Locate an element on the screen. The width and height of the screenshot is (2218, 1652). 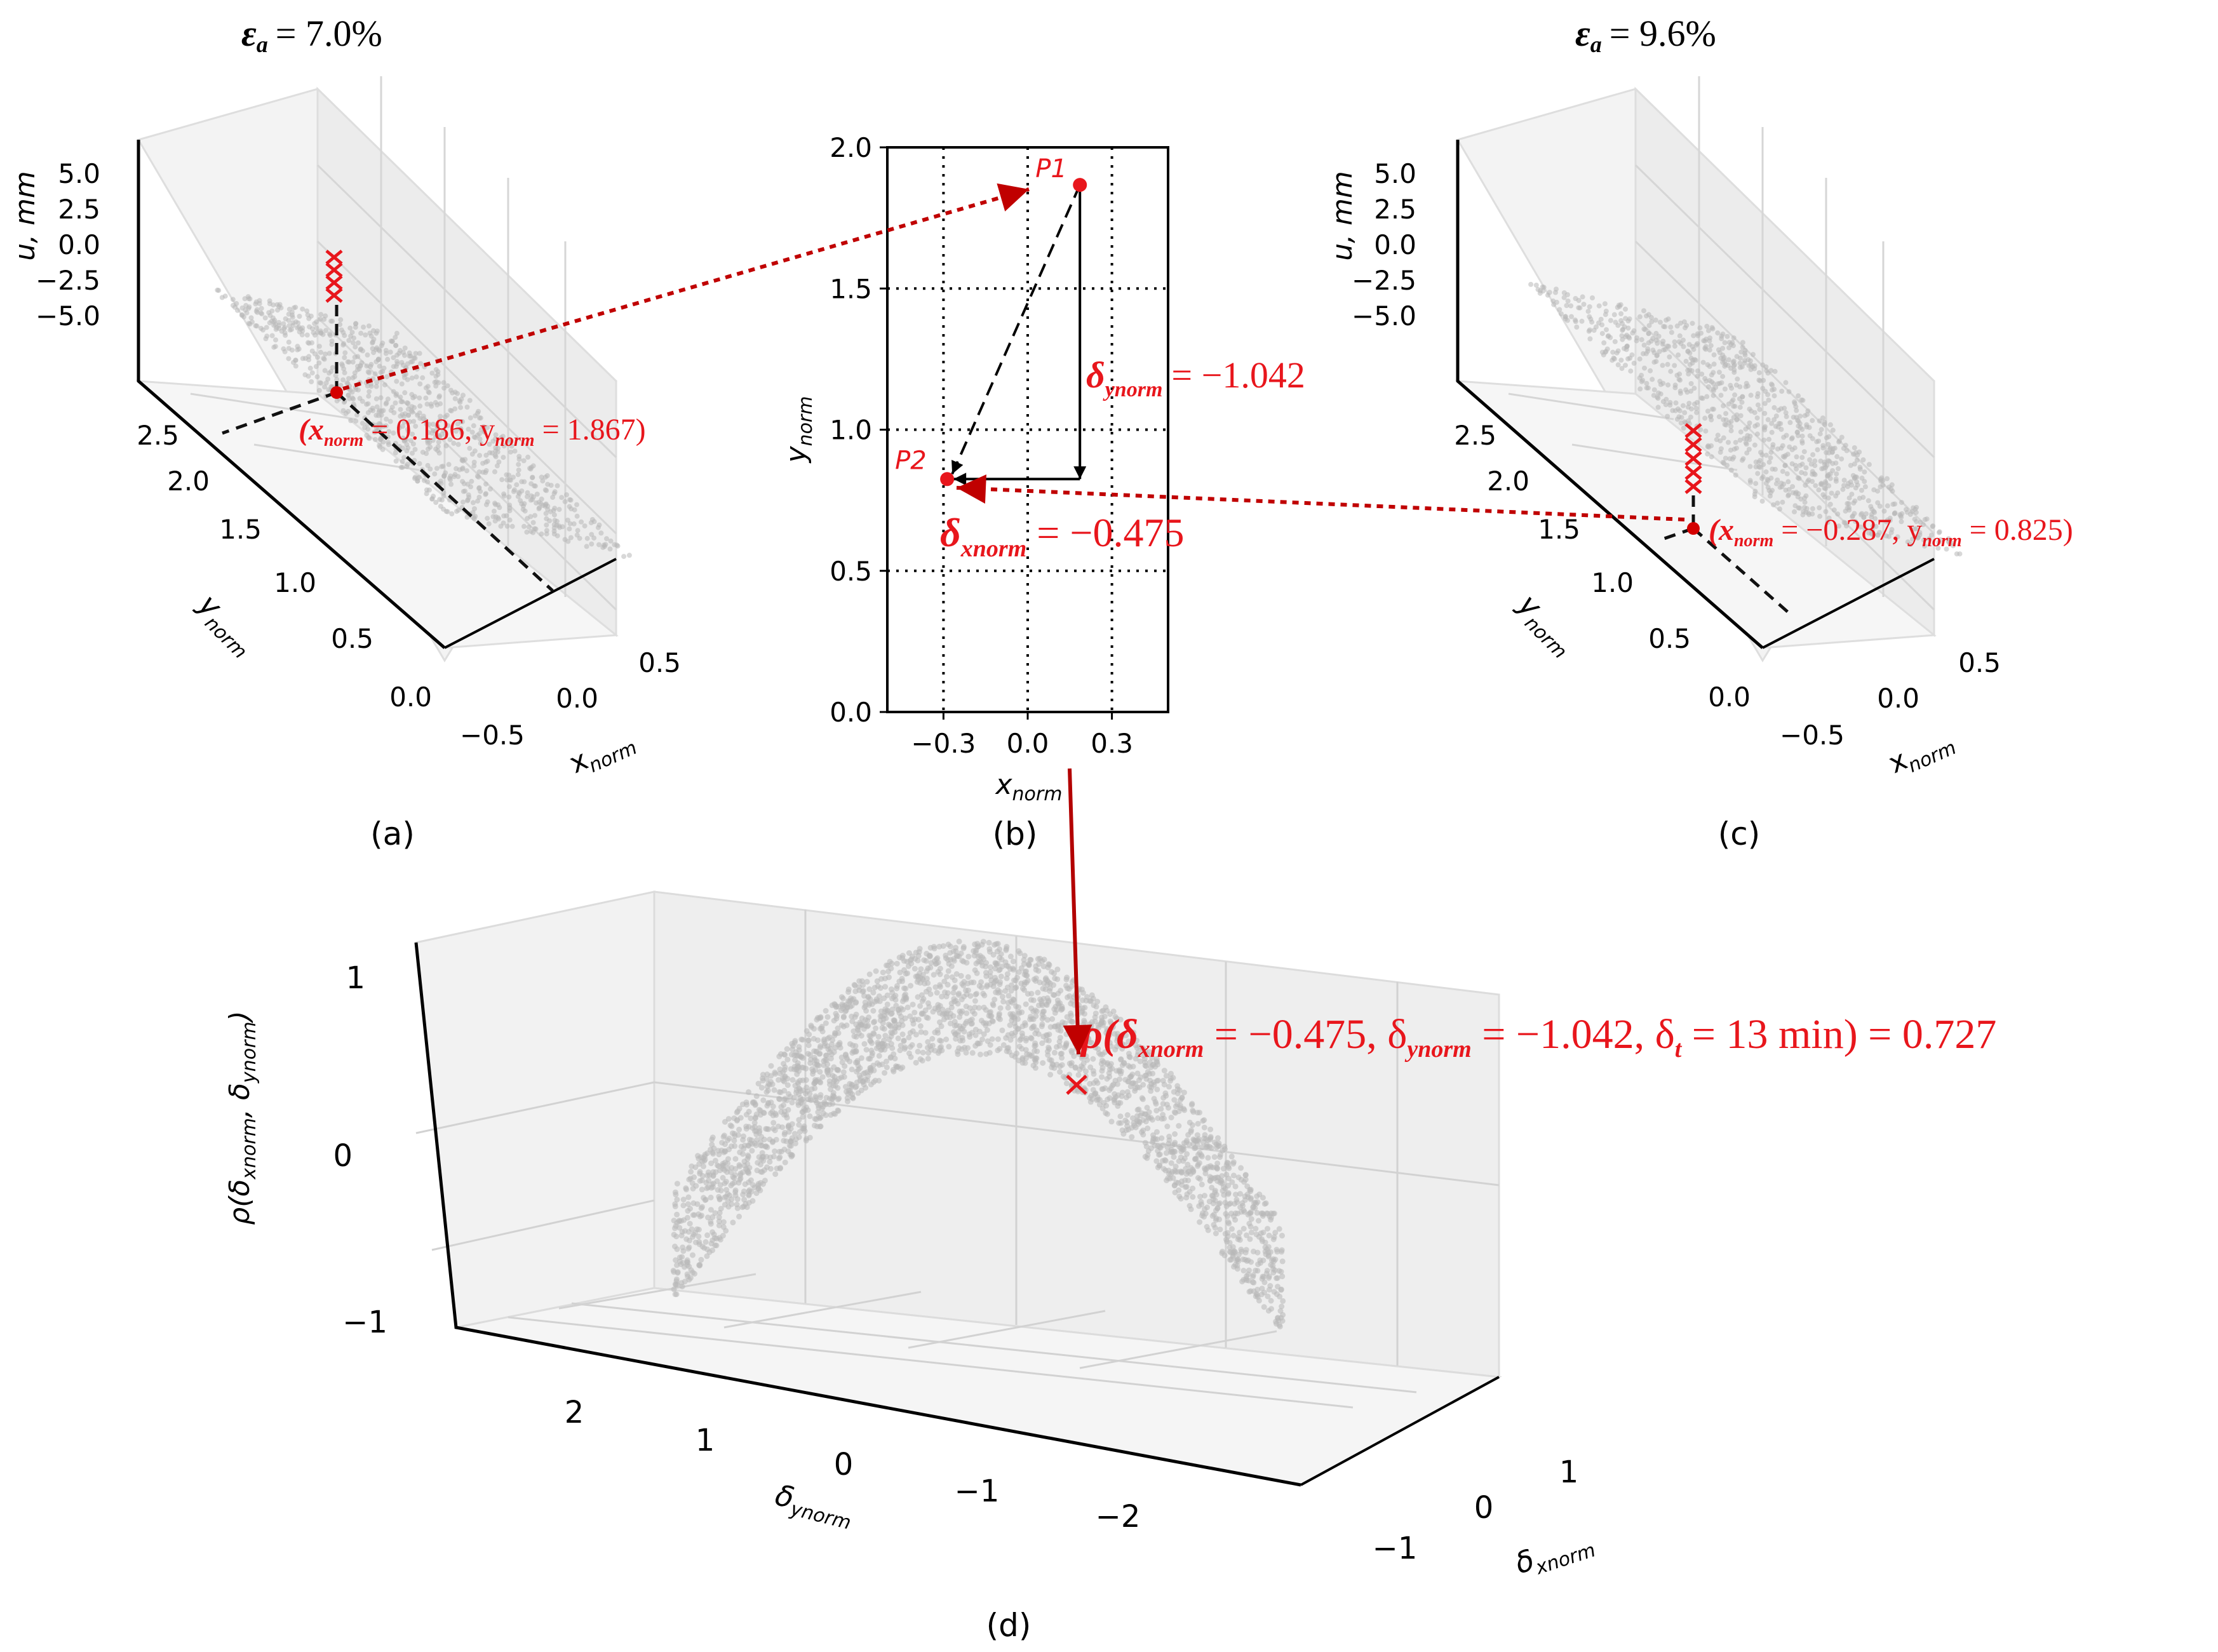
panel-a-y-tick: 1.0 is located at coordinates (295, 582).